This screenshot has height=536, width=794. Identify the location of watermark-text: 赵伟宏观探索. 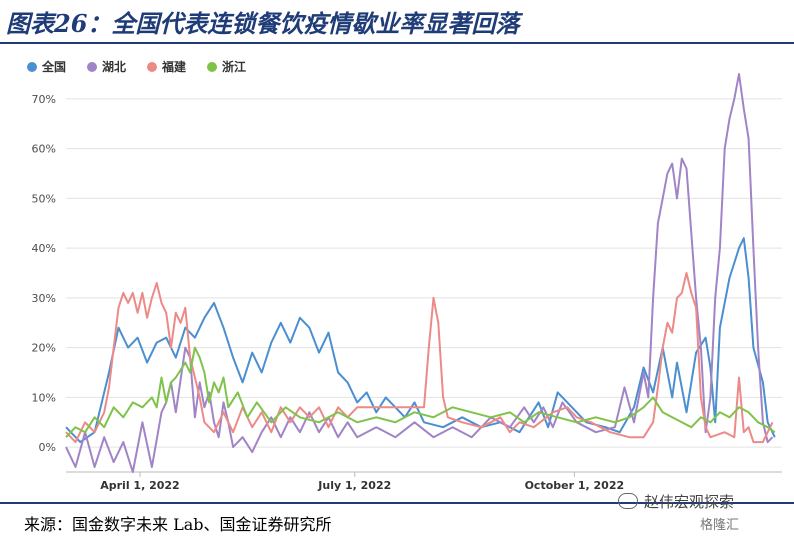
(689, 502).